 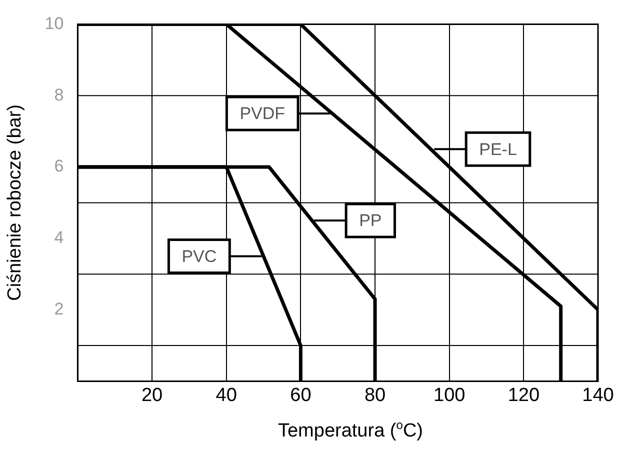 I want to click on annotation: PE-L, so click(x=498, y=149).